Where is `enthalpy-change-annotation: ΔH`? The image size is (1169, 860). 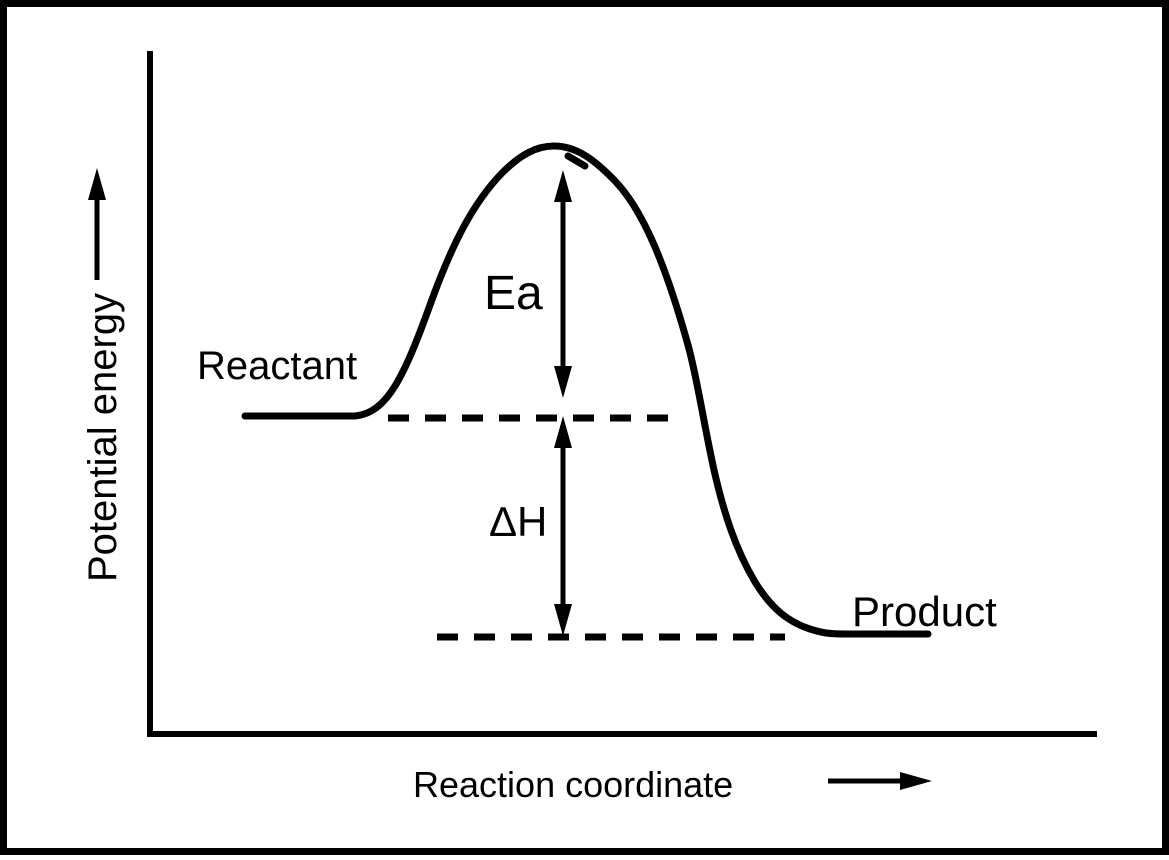
enthalpy-change-annotation: ΔH is located at coordinates (530, 526).